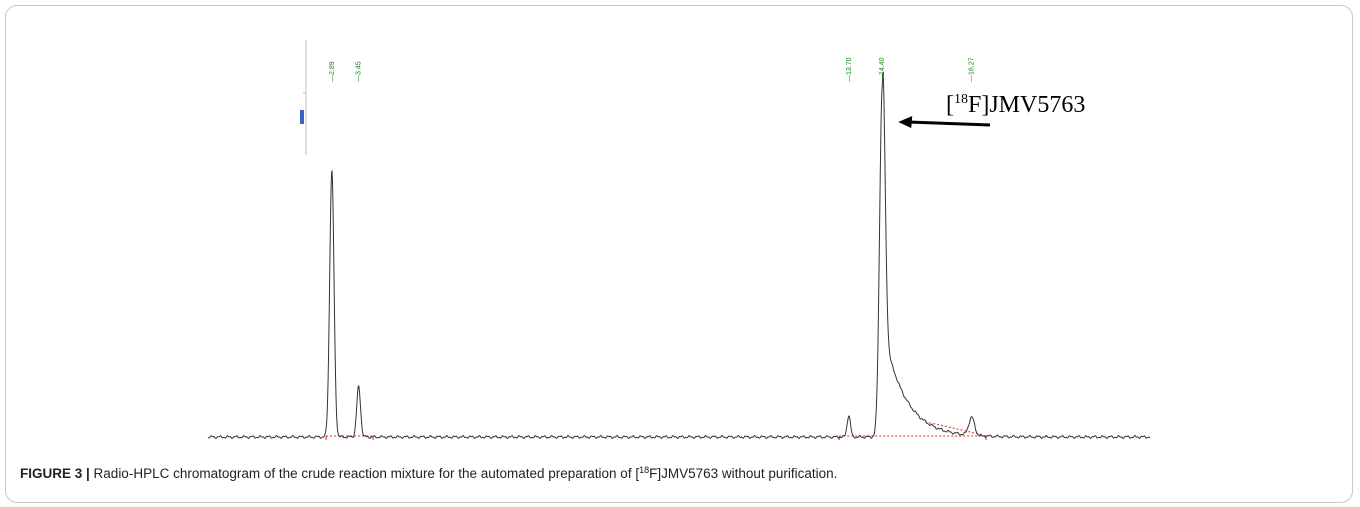 The width and height of the screenshot is (1360, 507). I want to click on annotation-arrow-shaft, so click(949, 123).